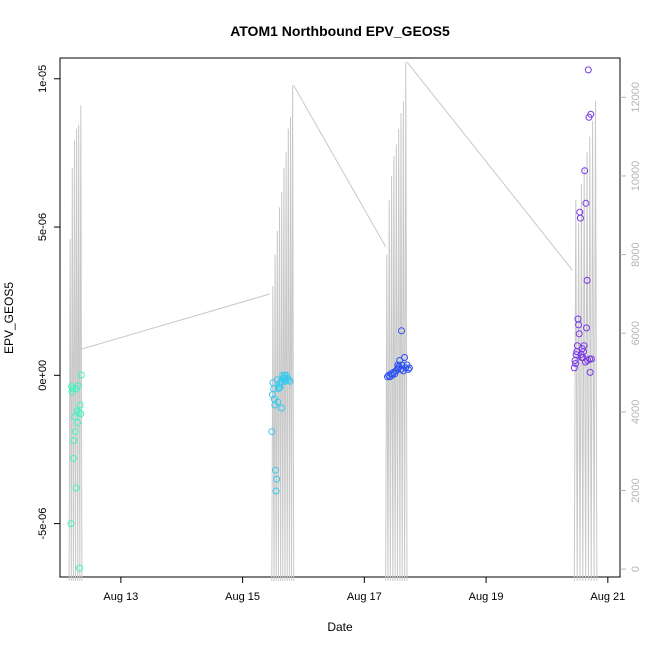 The height and width of the screenshot is (650, 650). What do you see at coordinates (486, 597) in the screenshot?
I see `x-tick-label: Aug 19` at bounding box center [486, 597].